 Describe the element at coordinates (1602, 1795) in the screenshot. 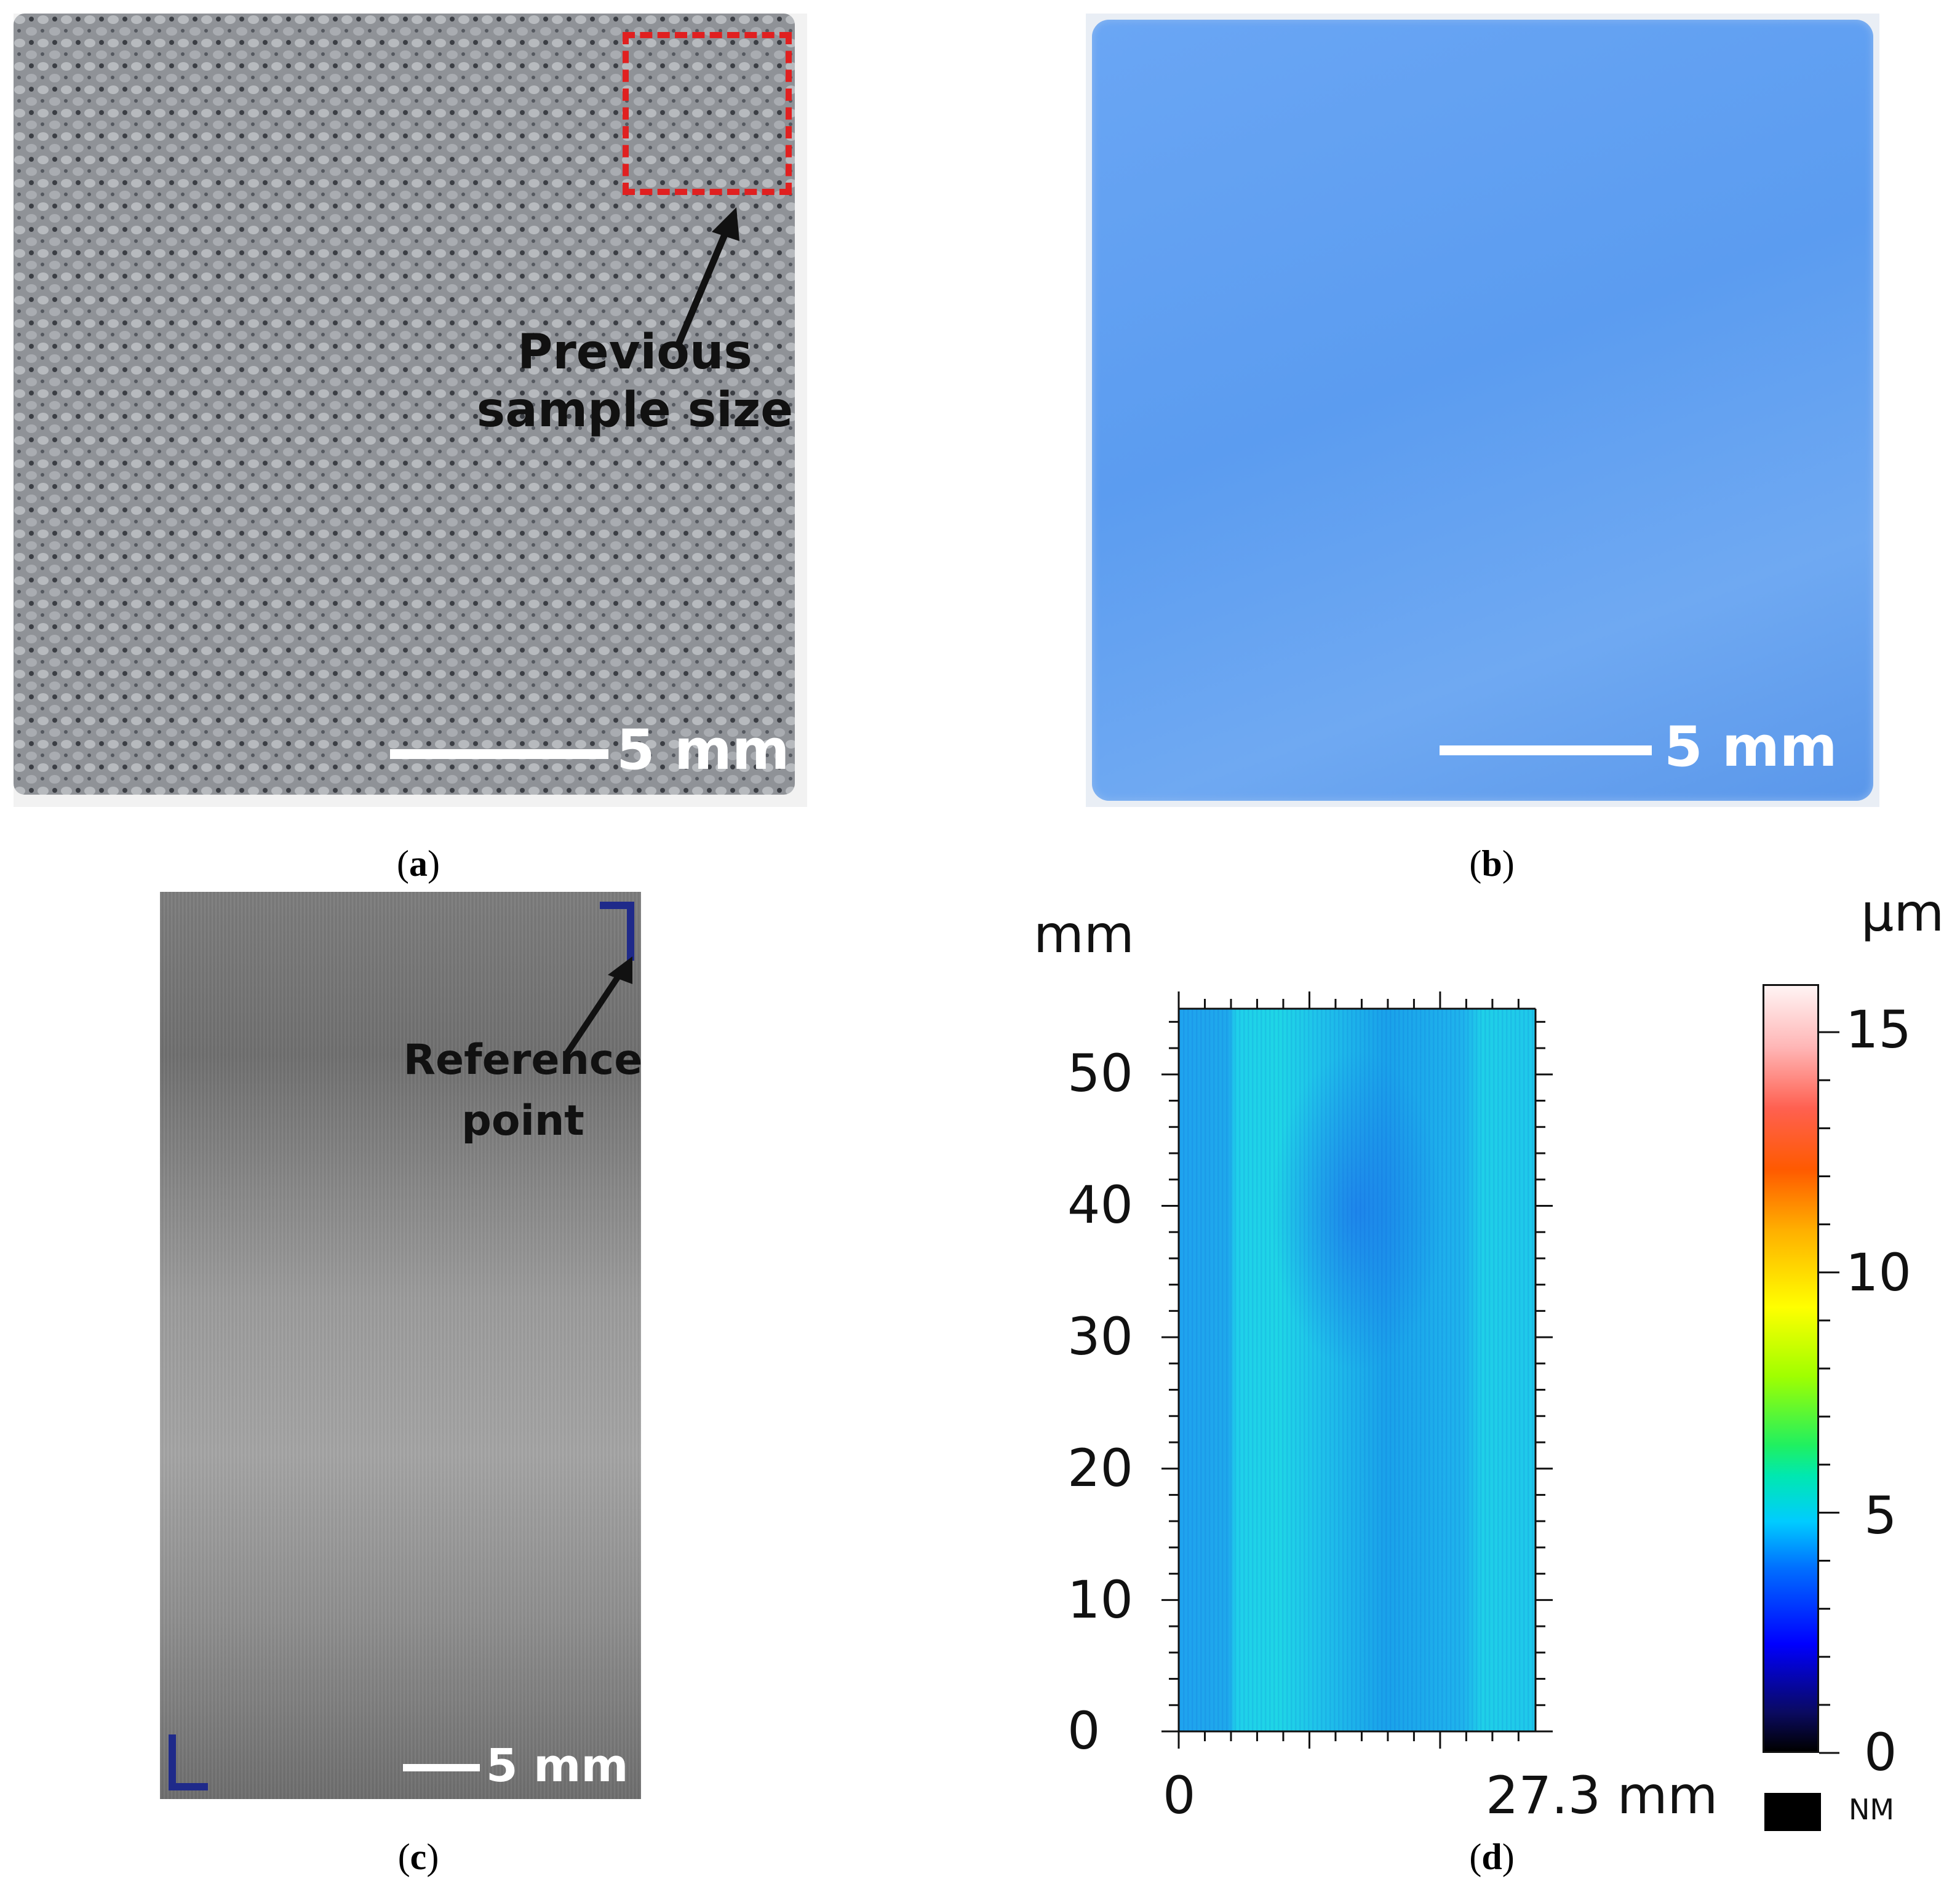

I see `x-tick-label: 27.3 mm` at that location.